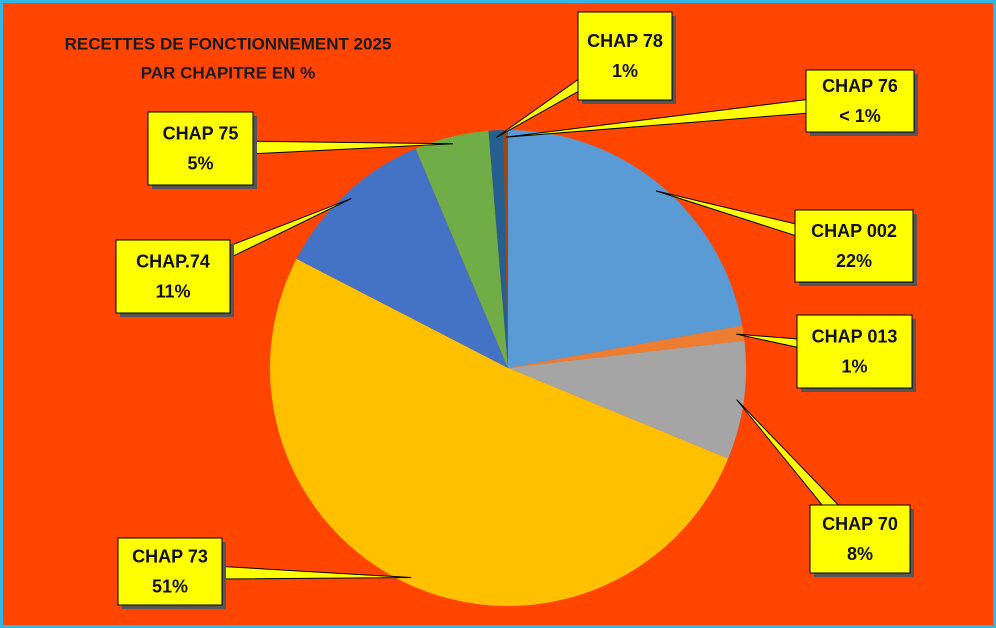 The width and height of the screenshot is (996, 628). What do you see at coordinates (170, 556) in the screenshot?
I see `category-label: CHAP 73` at bounding box center [170, 556].